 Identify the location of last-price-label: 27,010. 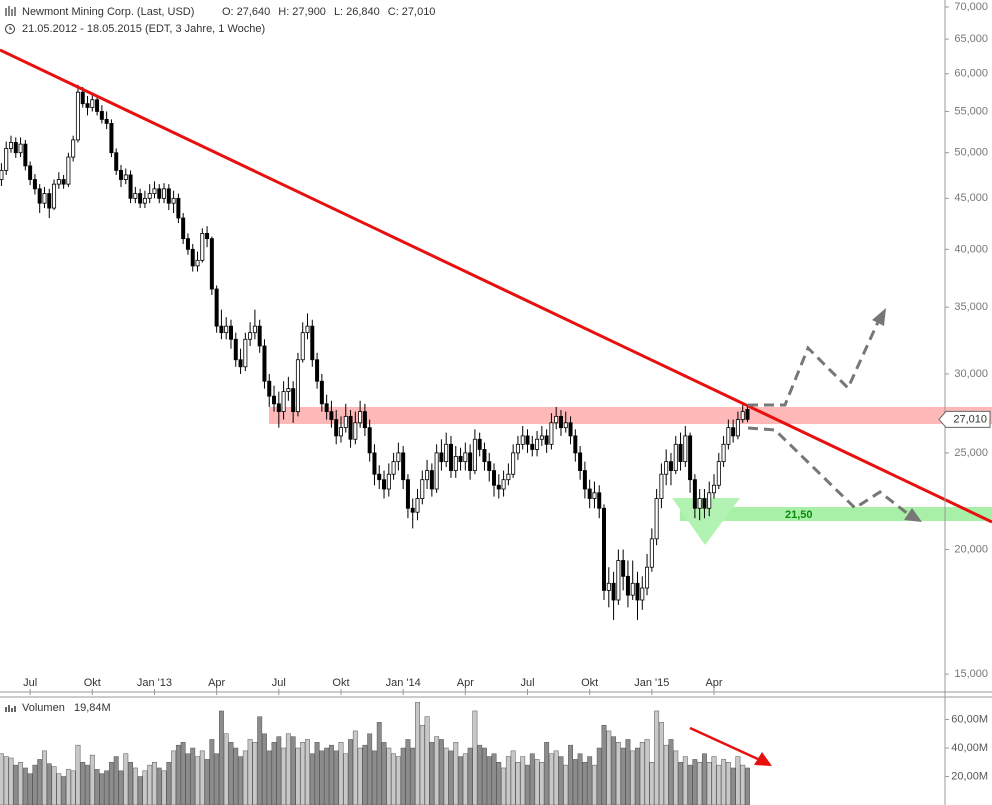
(970, 419).